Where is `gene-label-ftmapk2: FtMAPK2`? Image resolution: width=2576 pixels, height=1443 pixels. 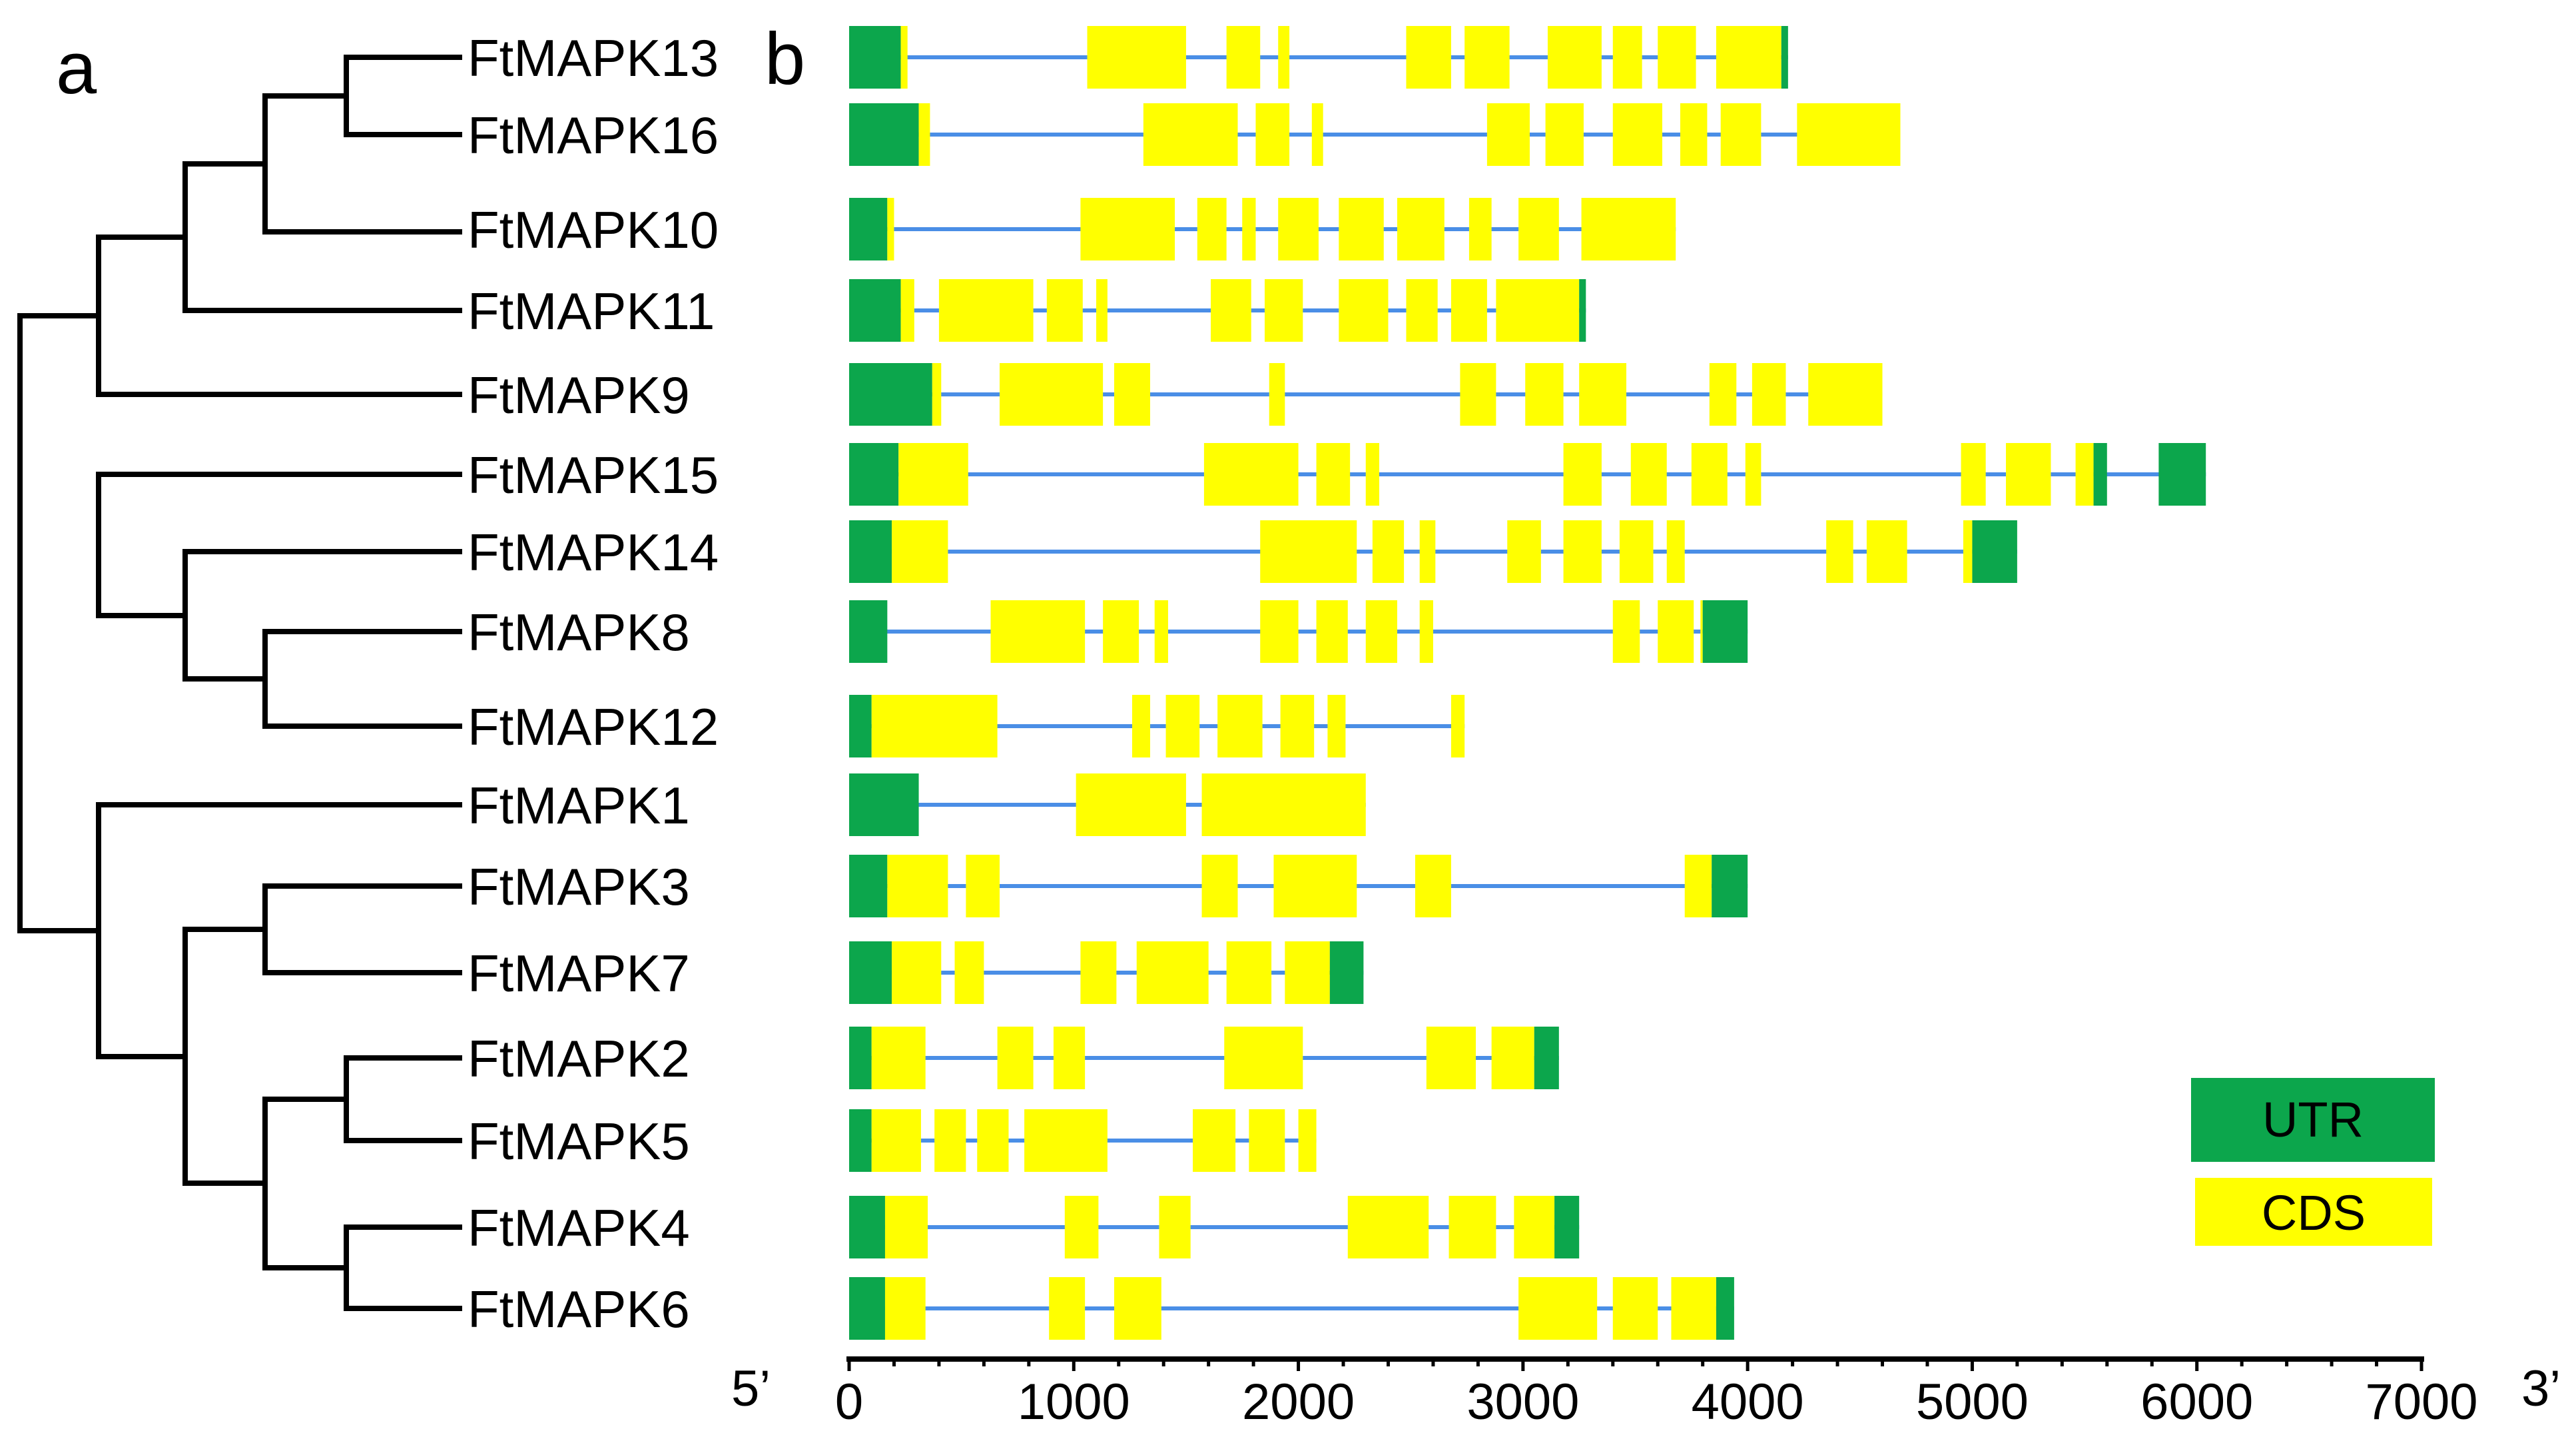
gene-label-ftmapk2: FtMAPK2 is located at coordinates (579, 1058).